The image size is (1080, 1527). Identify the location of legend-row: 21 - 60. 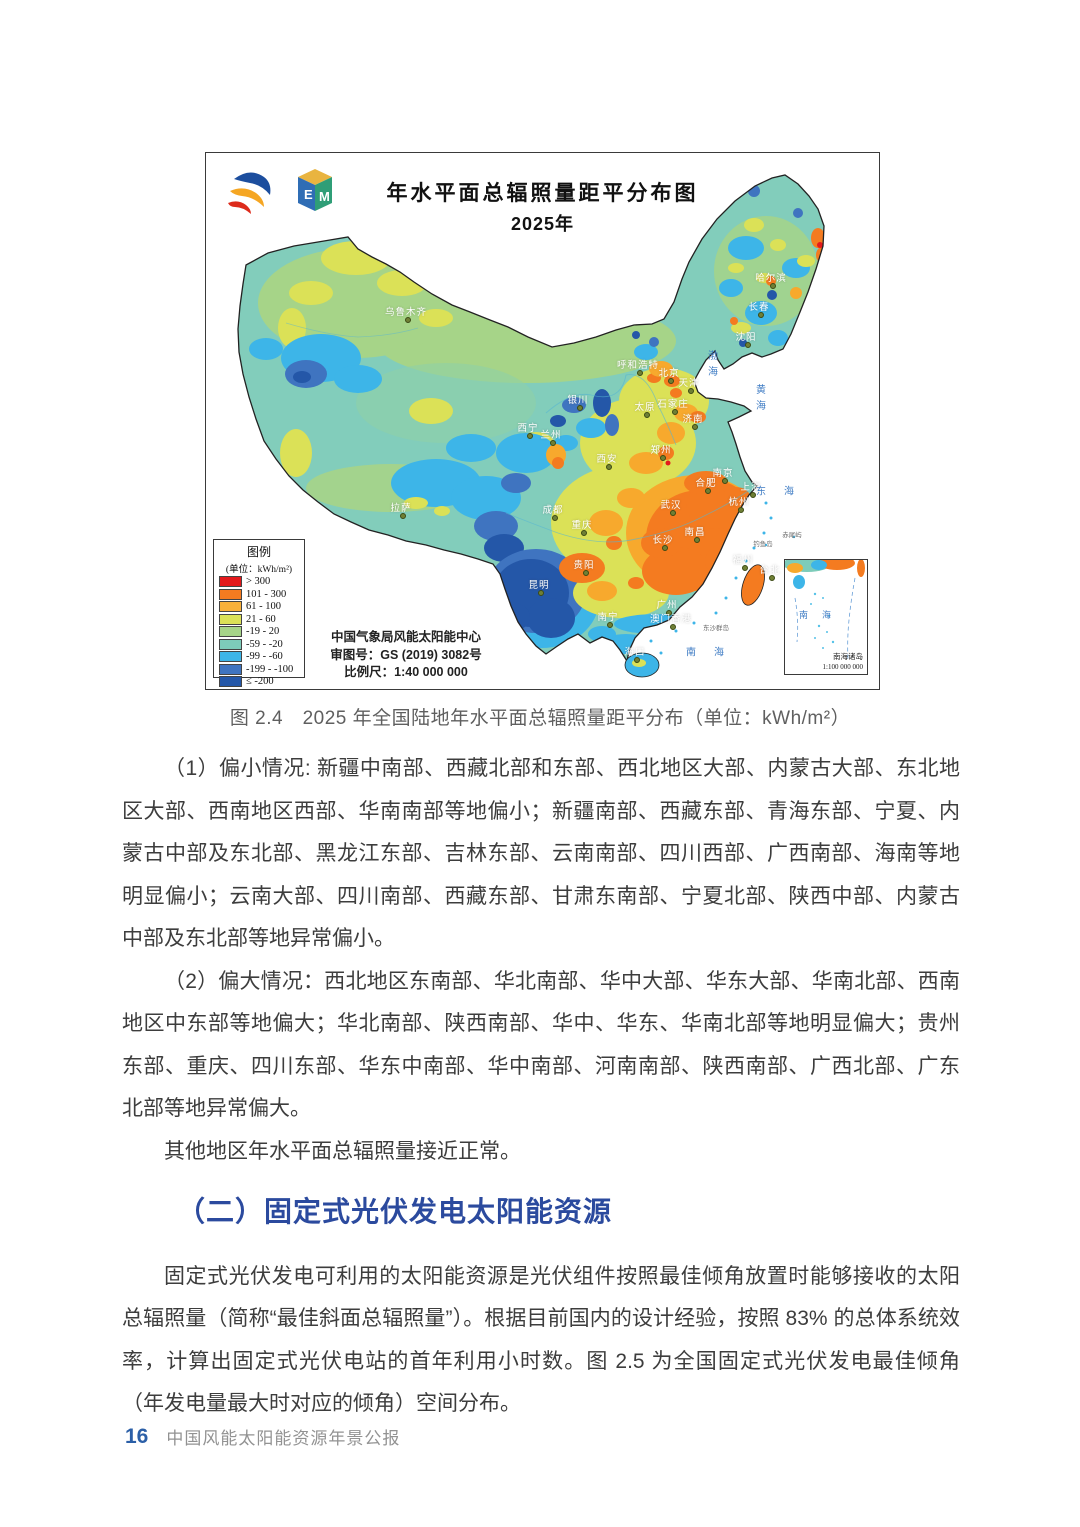
(261, 619).